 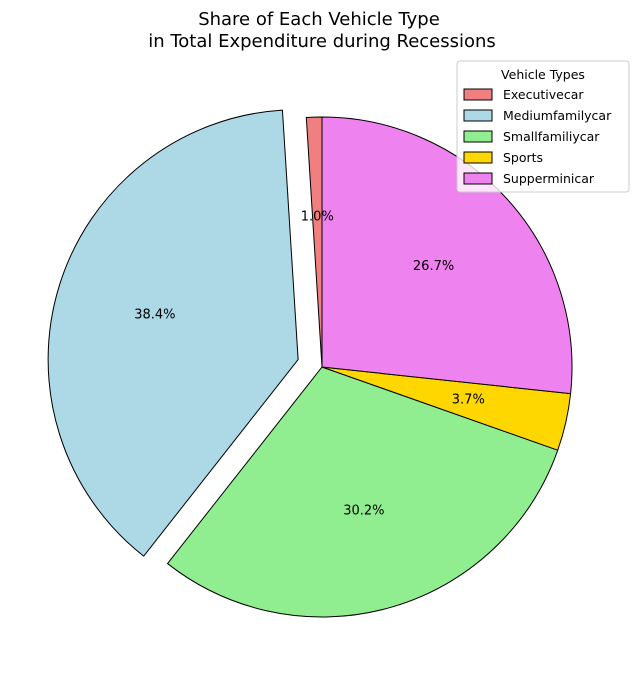 I want to click on chart-title-line-2: in Total Expenditure during Recessions, so click(x=322, y=41).